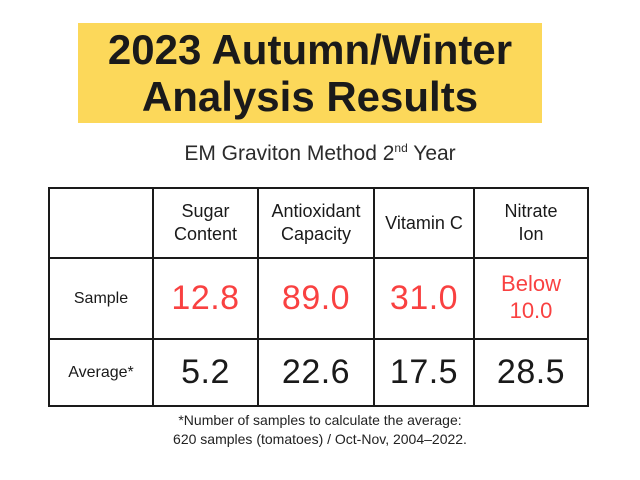 The image size is (640, 480). What do you see at coordinates (431, 153) in the screenshot?
I see `subtitle-suffix: Year` at bounding box center [431, 153].